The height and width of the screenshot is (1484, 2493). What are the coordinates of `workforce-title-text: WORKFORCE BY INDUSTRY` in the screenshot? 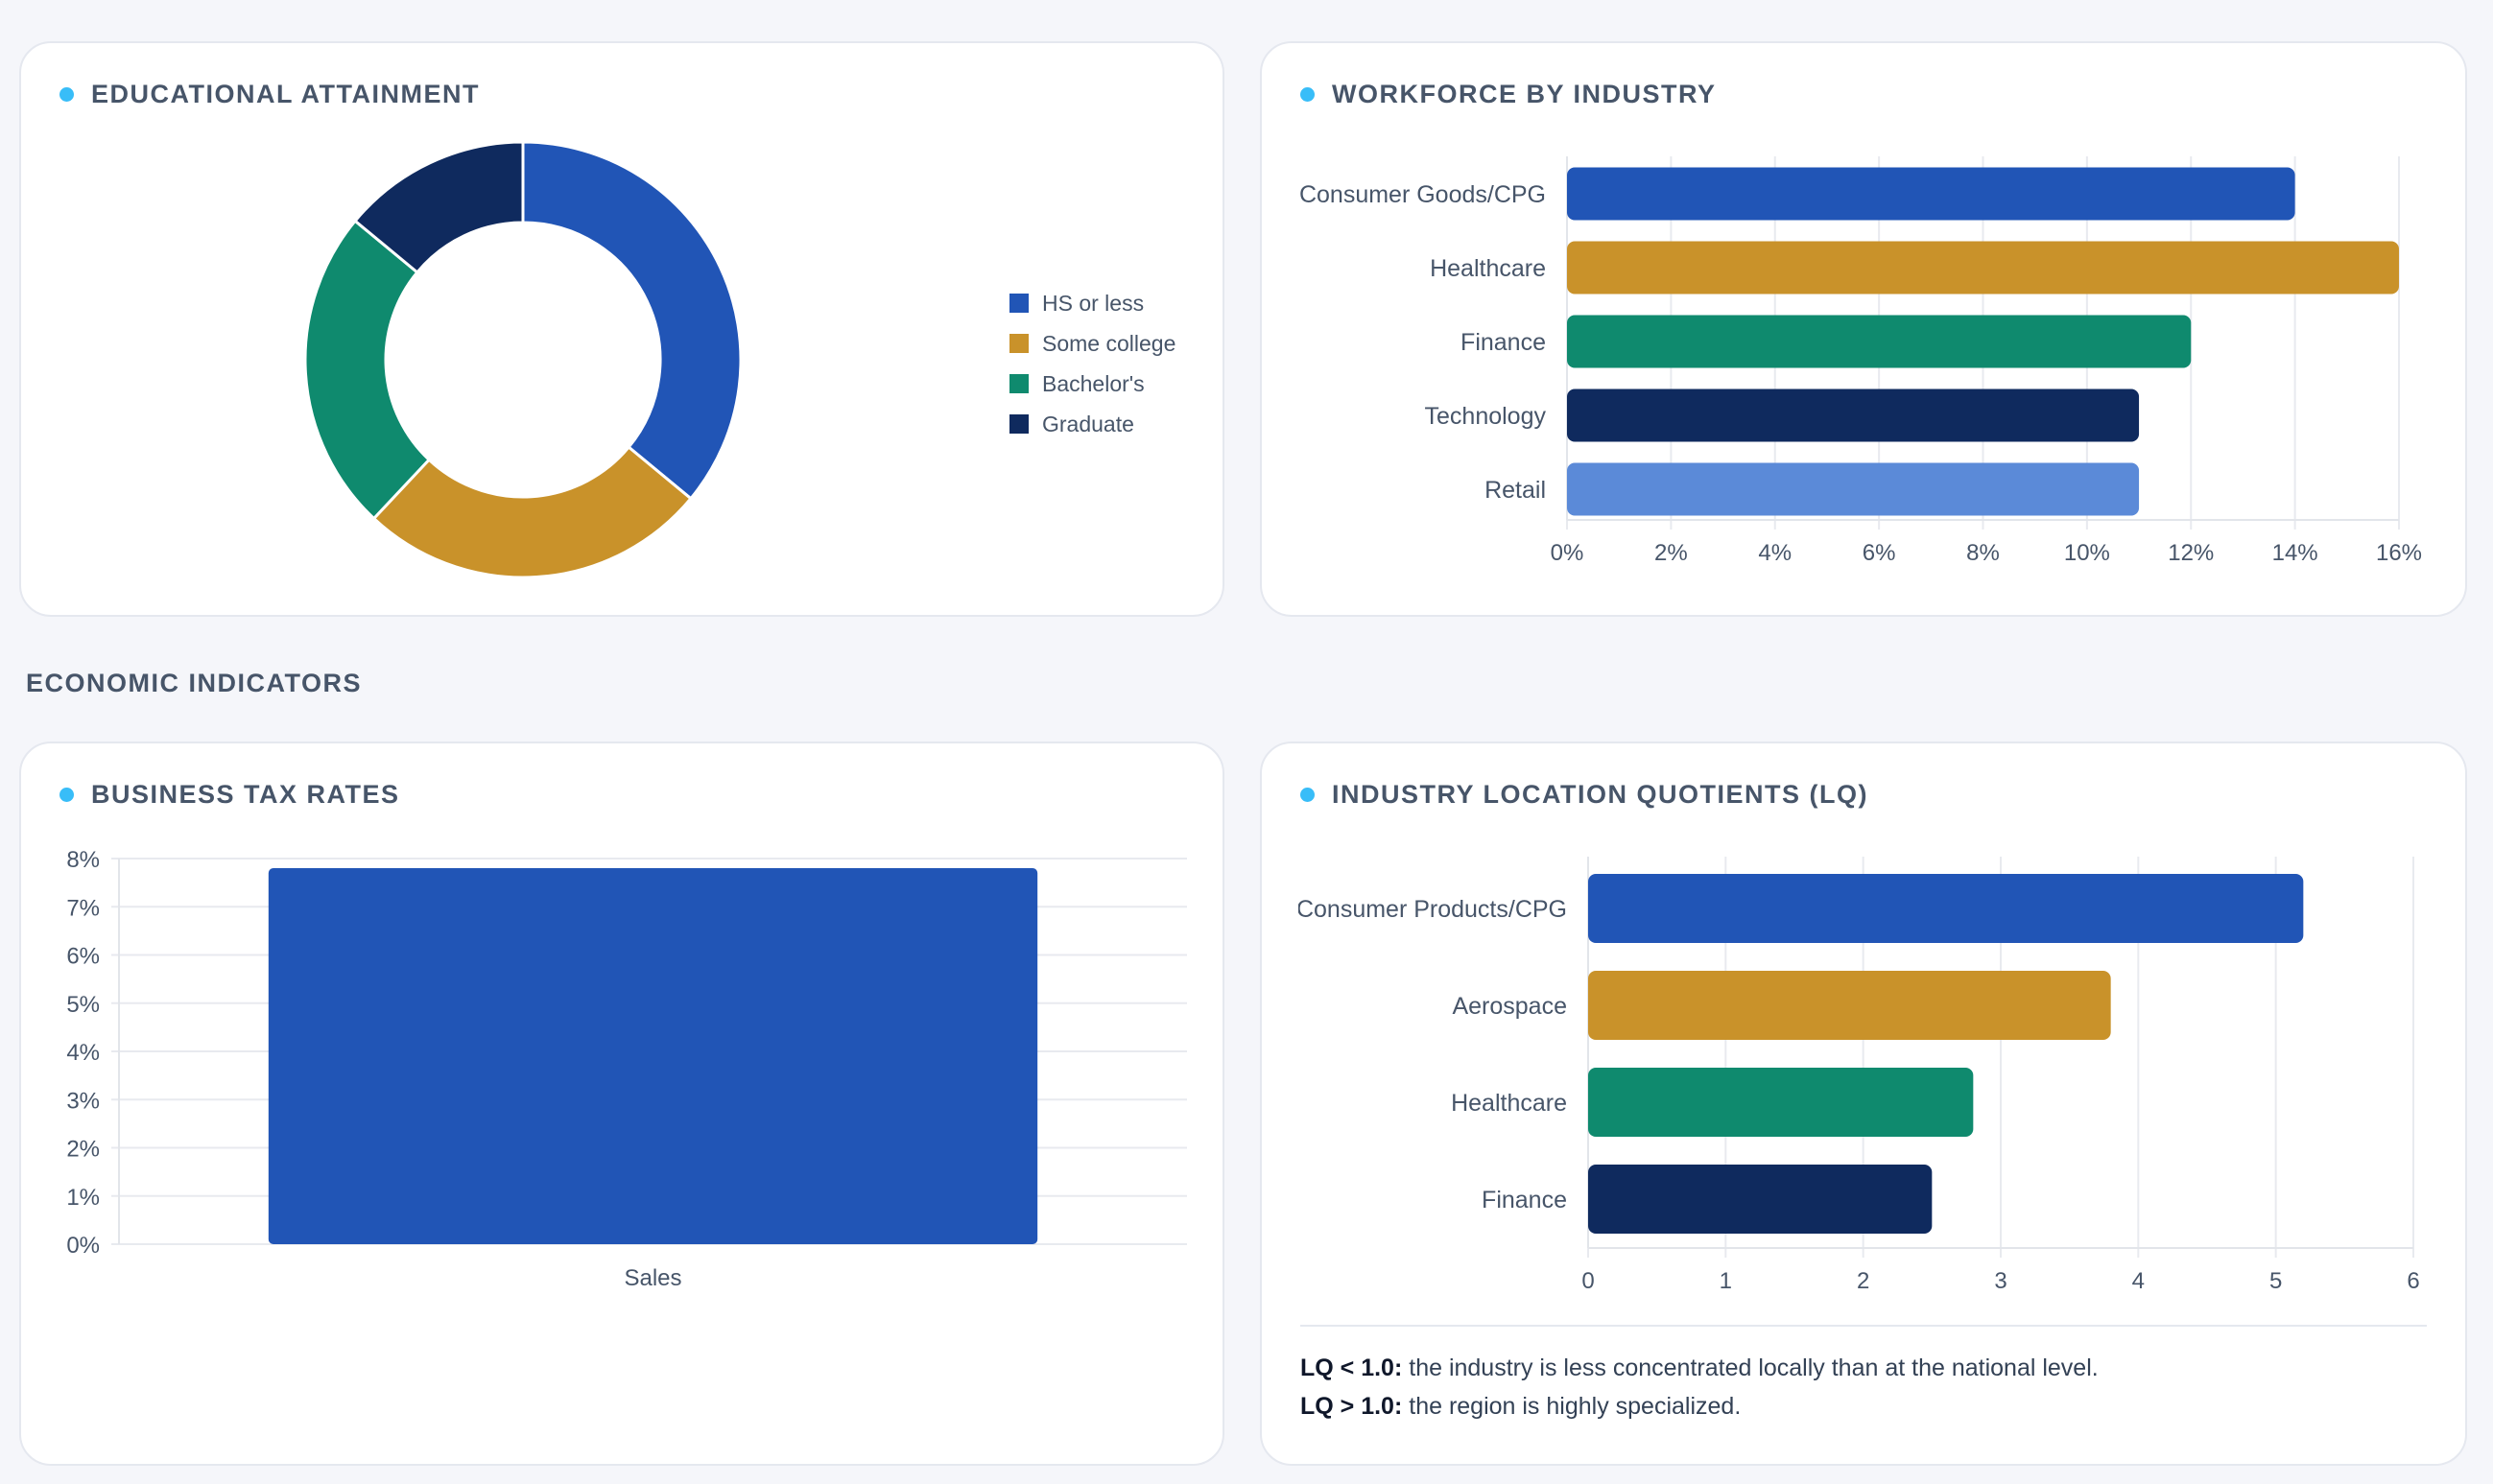 It's located at (1524, 94).